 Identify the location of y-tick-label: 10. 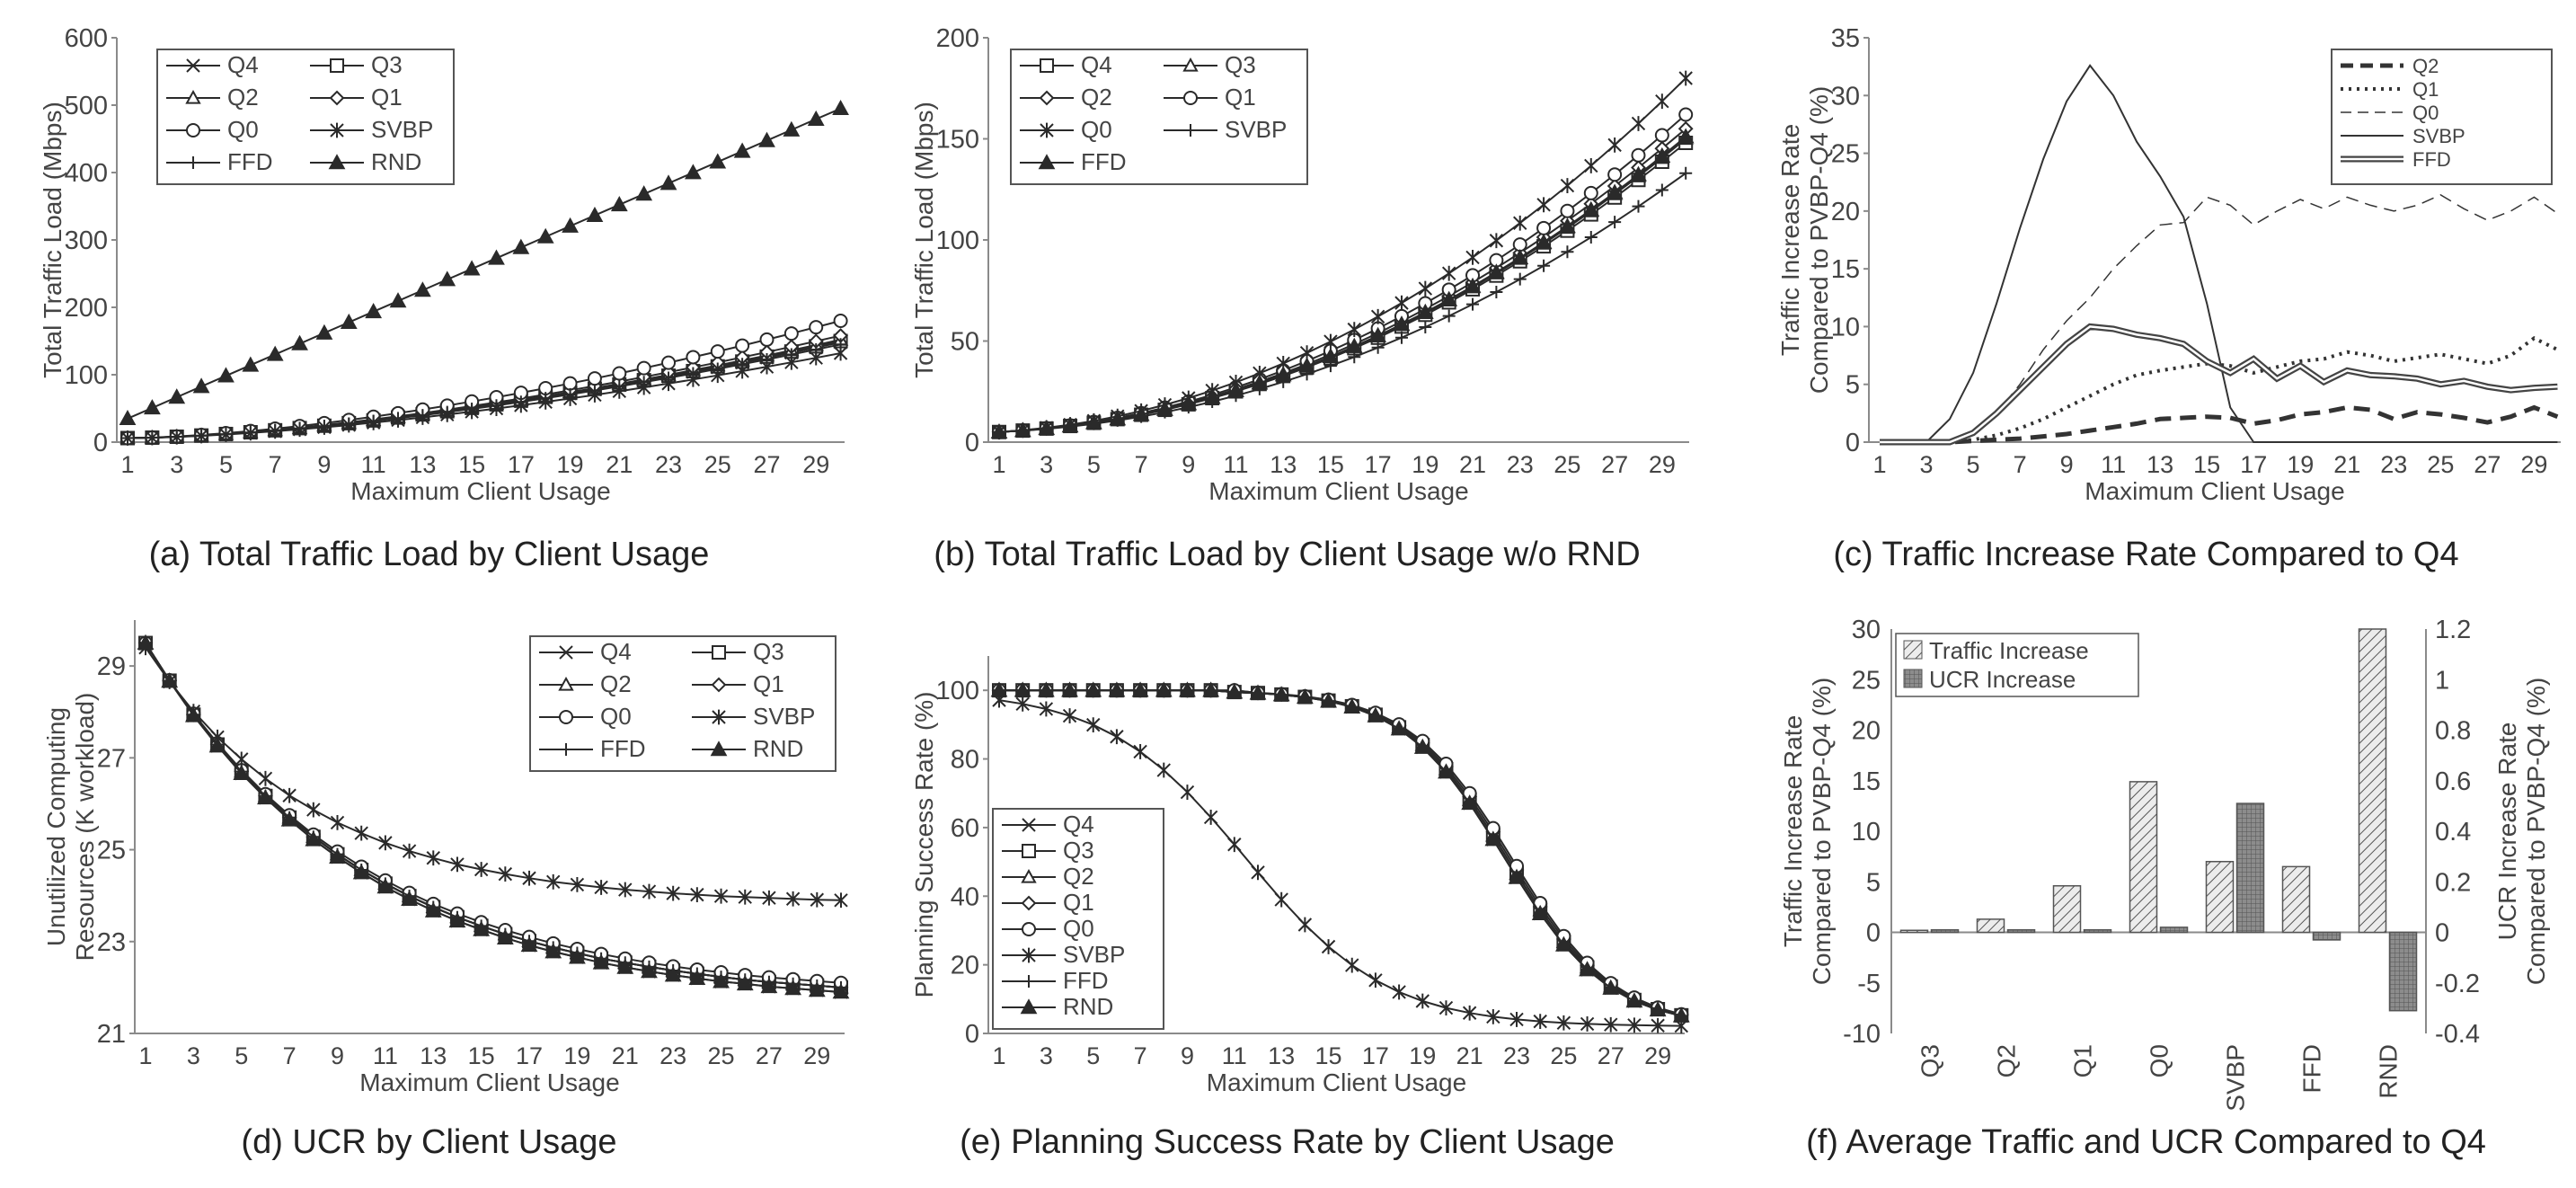
(1846, 327).